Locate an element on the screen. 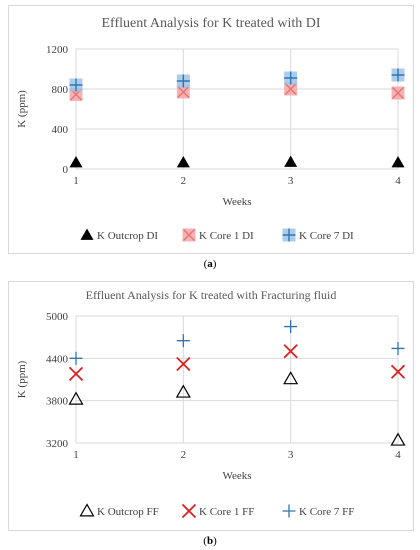  chart-1-ytick-label: 4400 is located at coordinates (57, 359).